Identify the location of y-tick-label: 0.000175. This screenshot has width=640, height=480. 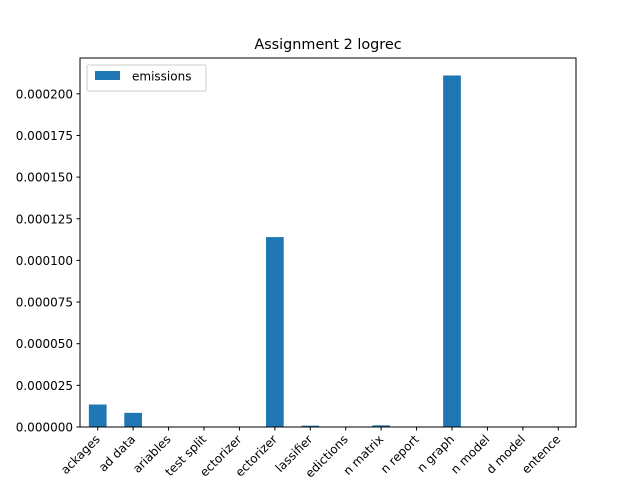
(44, 136).